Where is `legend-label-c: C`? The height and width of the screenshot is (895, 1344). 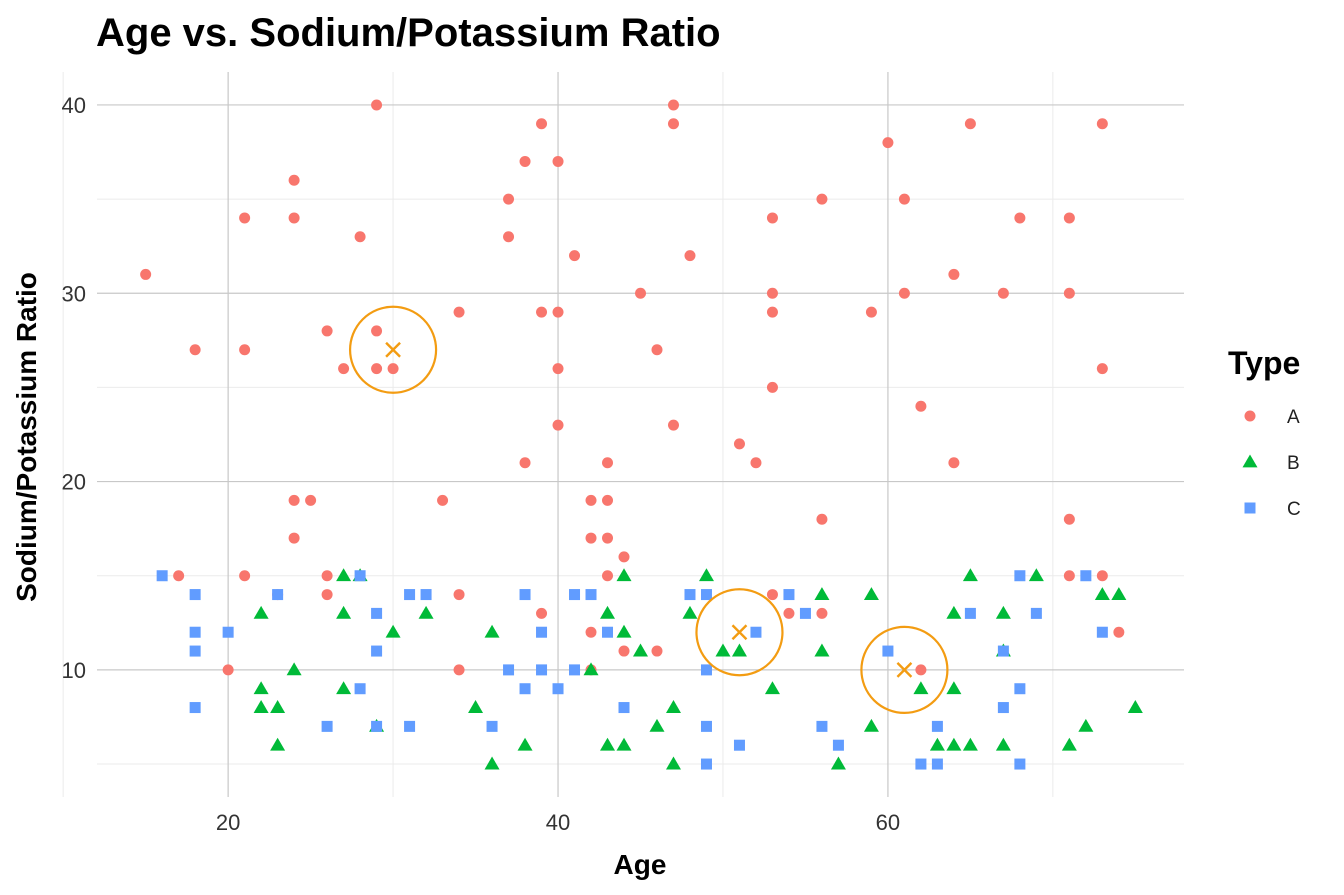 legend-label-c: C is located at coordinates (1294, 509).